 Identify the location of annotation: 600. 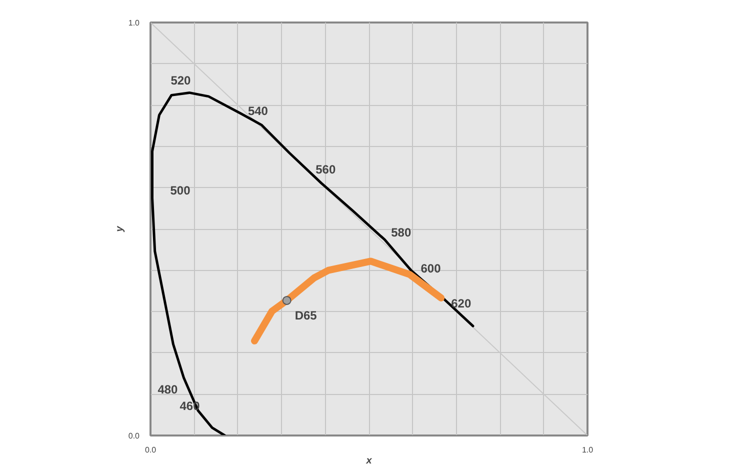
(431, 269).